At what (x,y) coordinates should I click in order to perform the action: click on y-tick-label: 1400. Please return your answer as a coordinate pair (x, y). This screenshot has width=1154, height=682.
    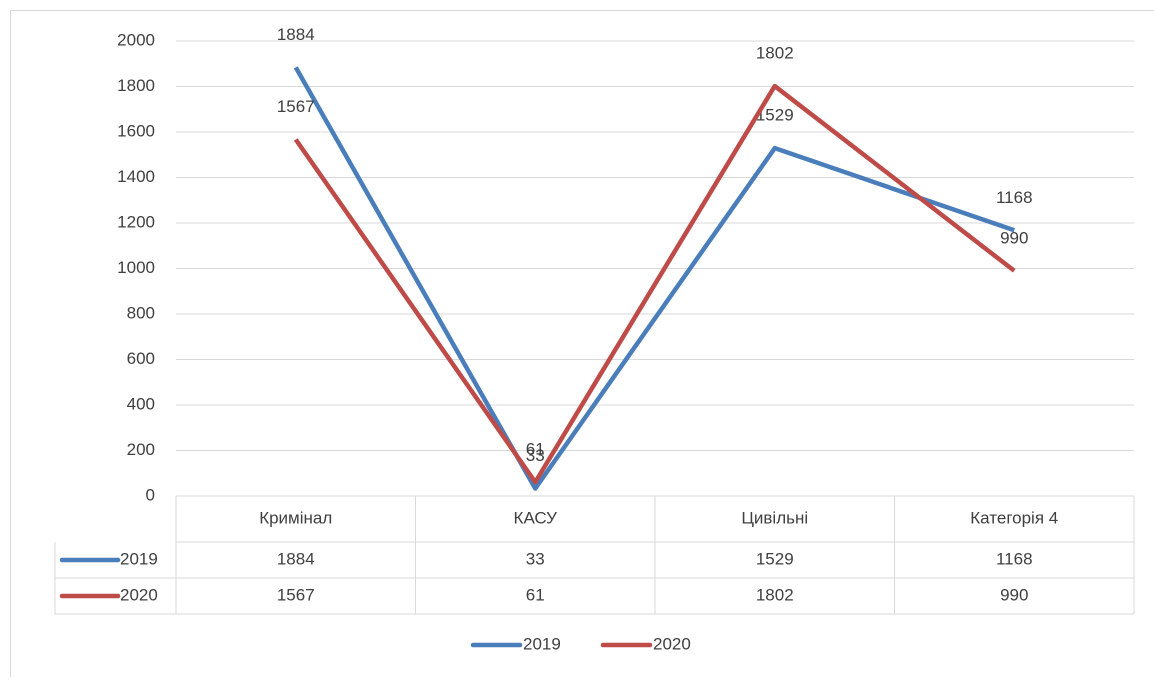
    Looking at the image, I should click on (136, 176).